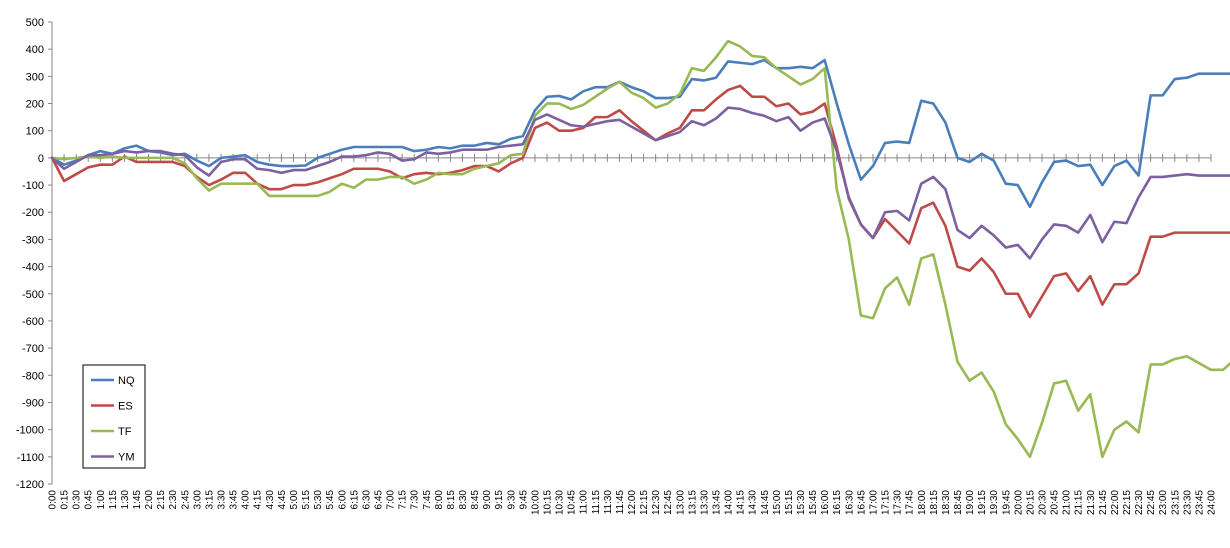  I want to click on legend-label-es: ES, so click(125, 407).